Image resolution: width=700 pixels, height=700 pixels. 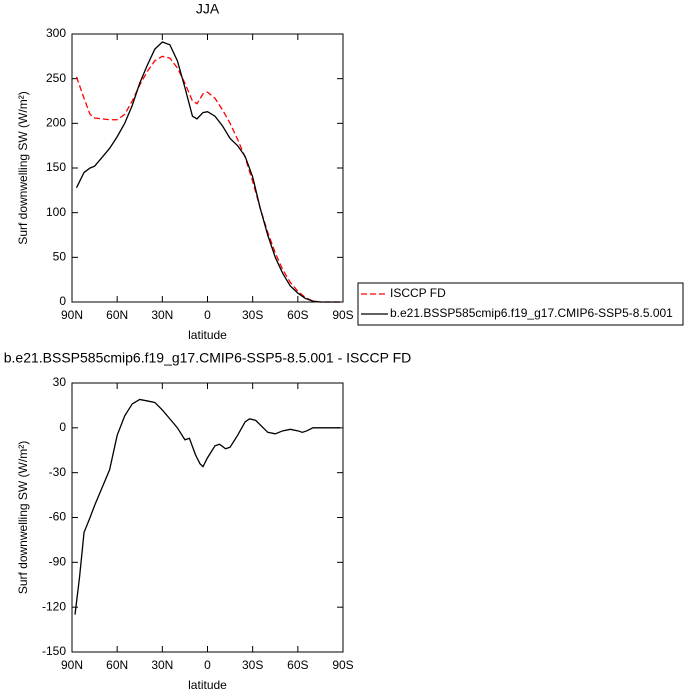 What do you see at coordinates (418, 293) in the screenshot?
I see `legend-label: ISCCP FD` at bounding box center [418, 293].